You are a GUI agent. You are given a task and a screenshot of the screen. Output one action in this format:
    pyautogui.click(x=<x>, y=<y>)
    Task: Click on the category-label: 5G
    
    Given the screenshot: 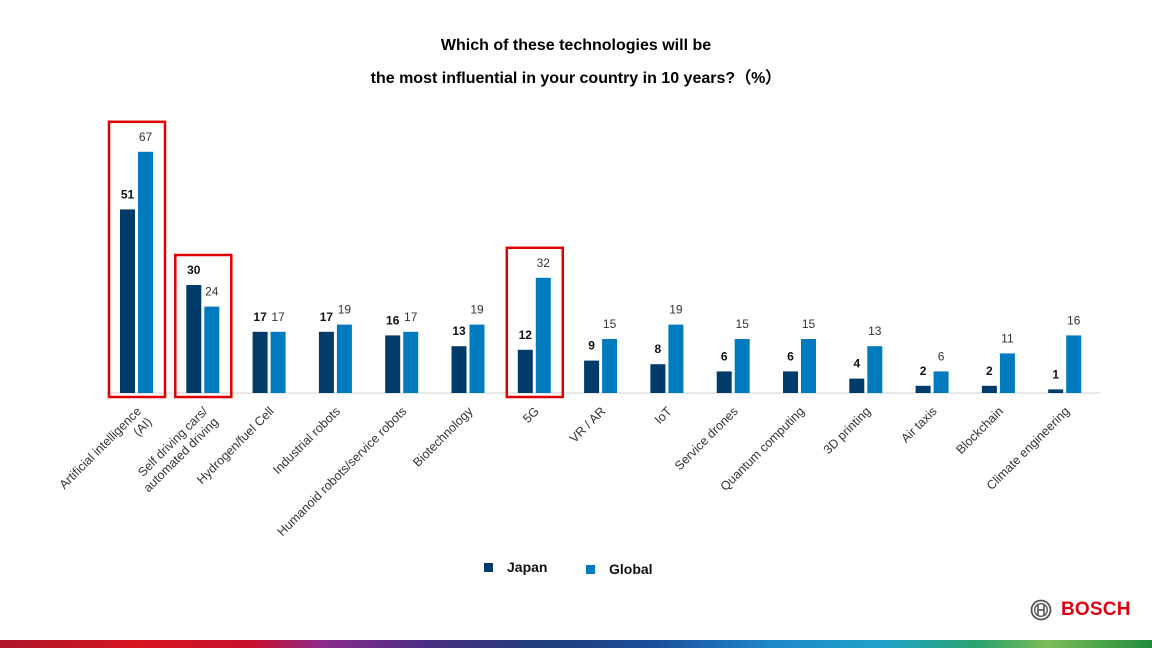 What is the action you would take?
    pyautogui.click(x=531, y=415)
    